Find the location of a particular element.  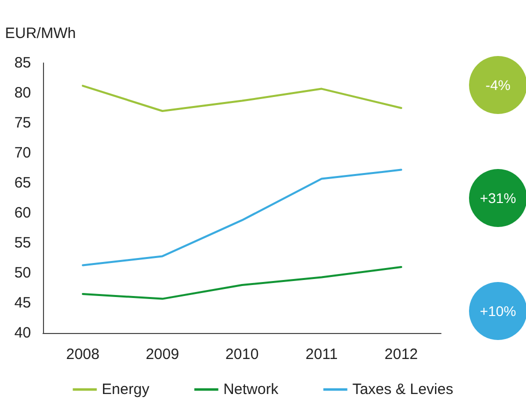

y-tick-label: 50 is located at coordinates (22, 273).